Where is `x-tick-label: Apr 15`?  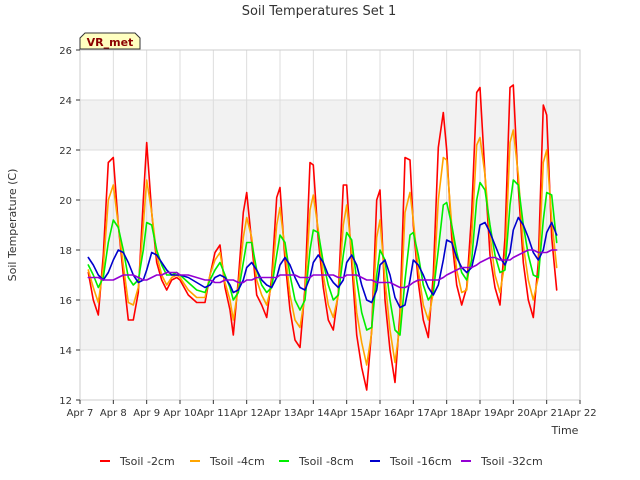 x-tick-label: Apr 15 is located at coordinates (346, 413).